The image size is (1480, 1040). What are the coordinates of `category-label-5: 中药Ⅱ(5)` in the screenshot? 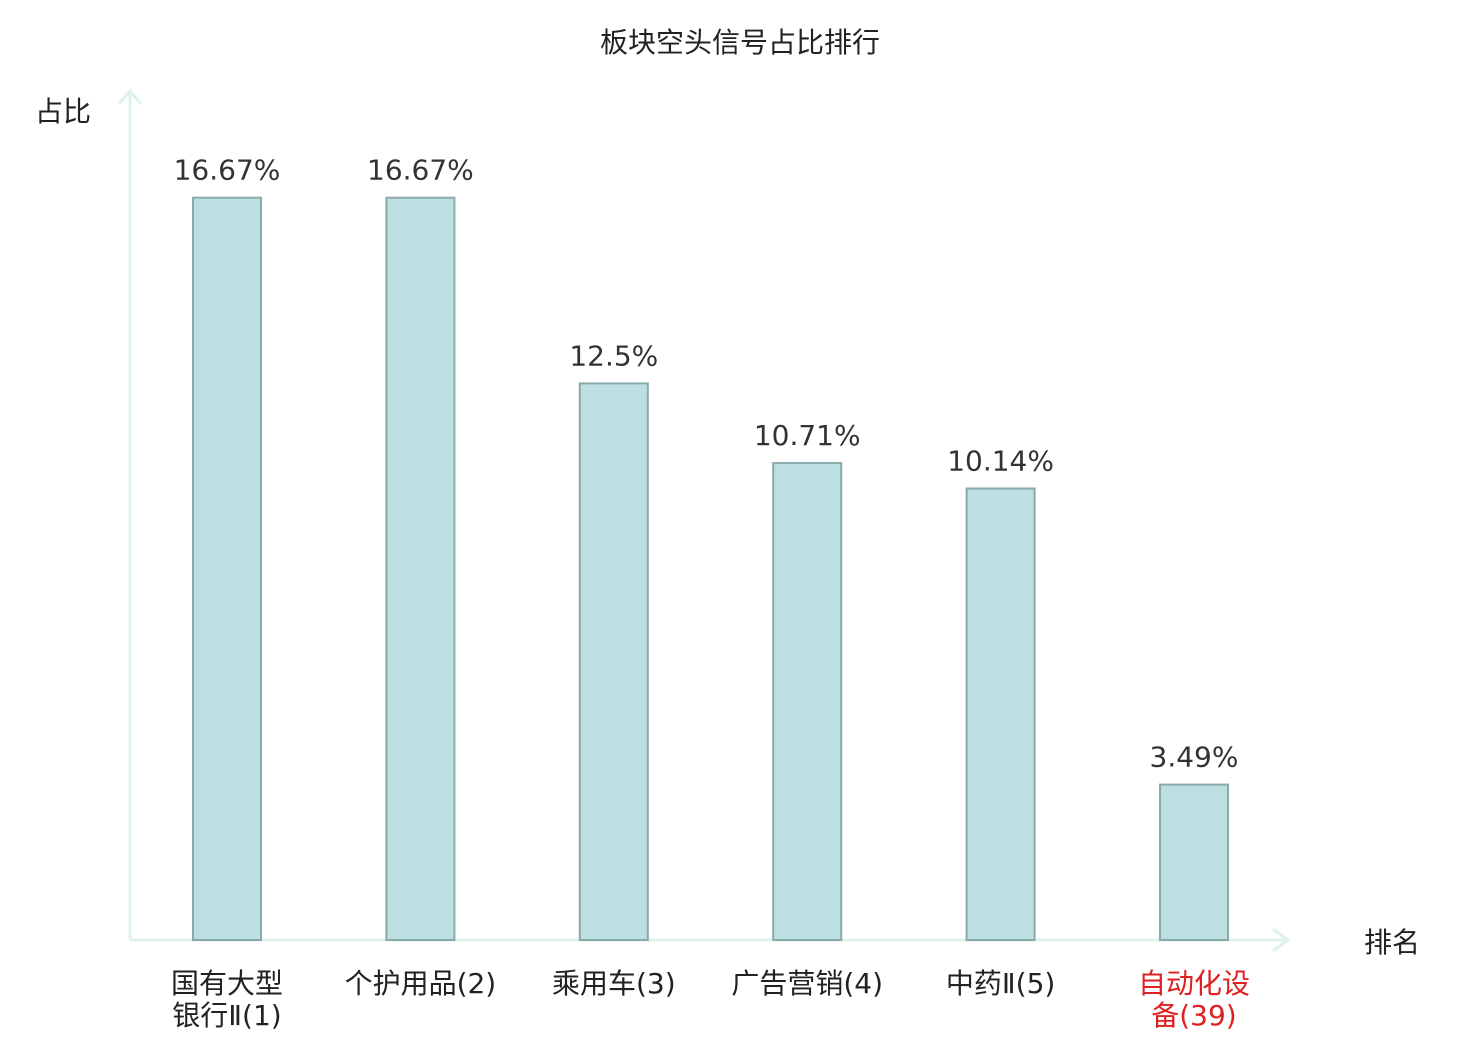 It's located at (1000, 983).